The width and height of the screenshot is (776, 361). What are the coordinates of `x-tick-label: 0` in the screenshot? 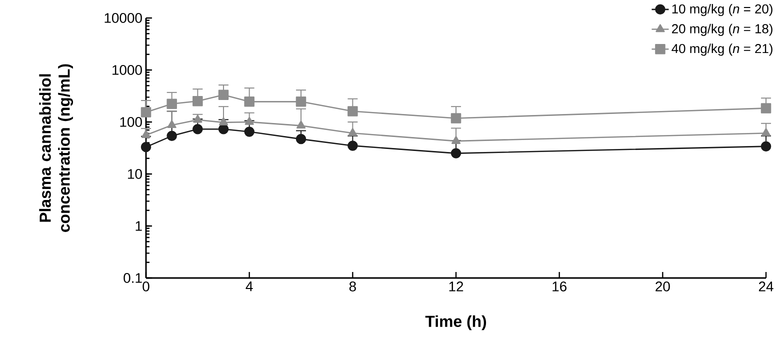 It's located at (146, 287).